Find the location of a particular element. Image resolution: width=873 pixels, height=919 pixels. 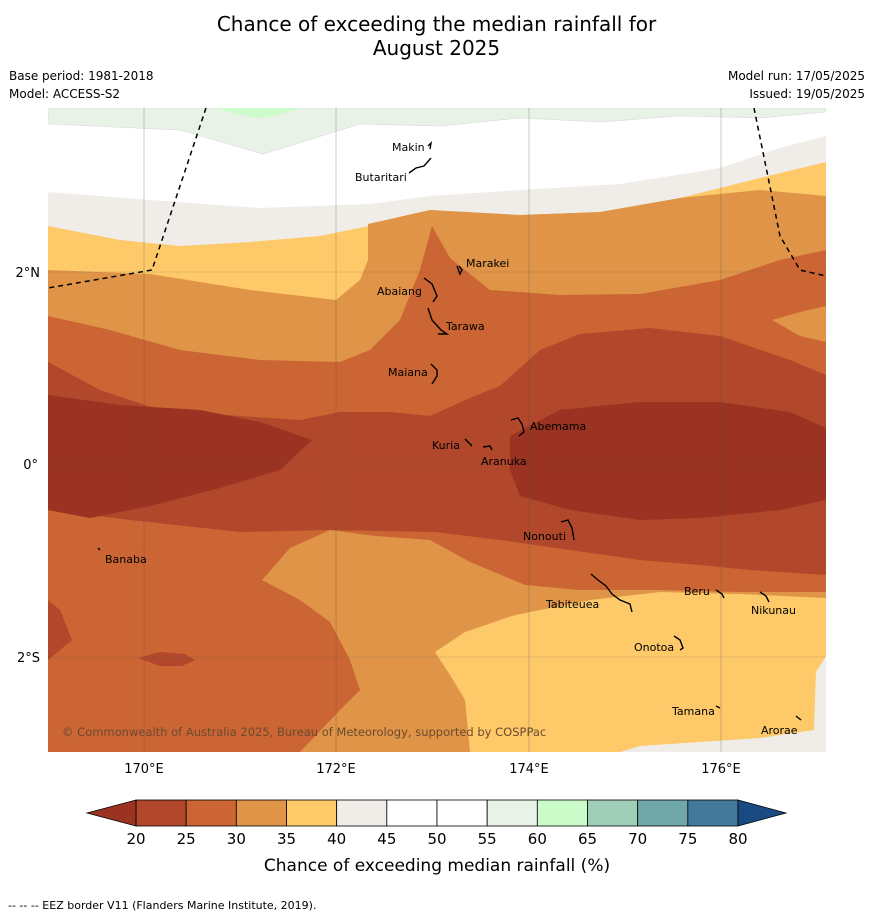

colorbar-tick-labels: 20 25 30 35 40 45 50 55 60 65 70 75 80 is located at coordinates (436, 839).